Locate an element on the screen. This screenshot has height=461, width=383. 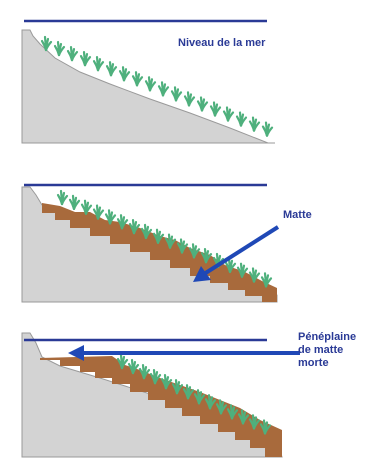
dead-matte-layer is located at coordinates (161, 406).